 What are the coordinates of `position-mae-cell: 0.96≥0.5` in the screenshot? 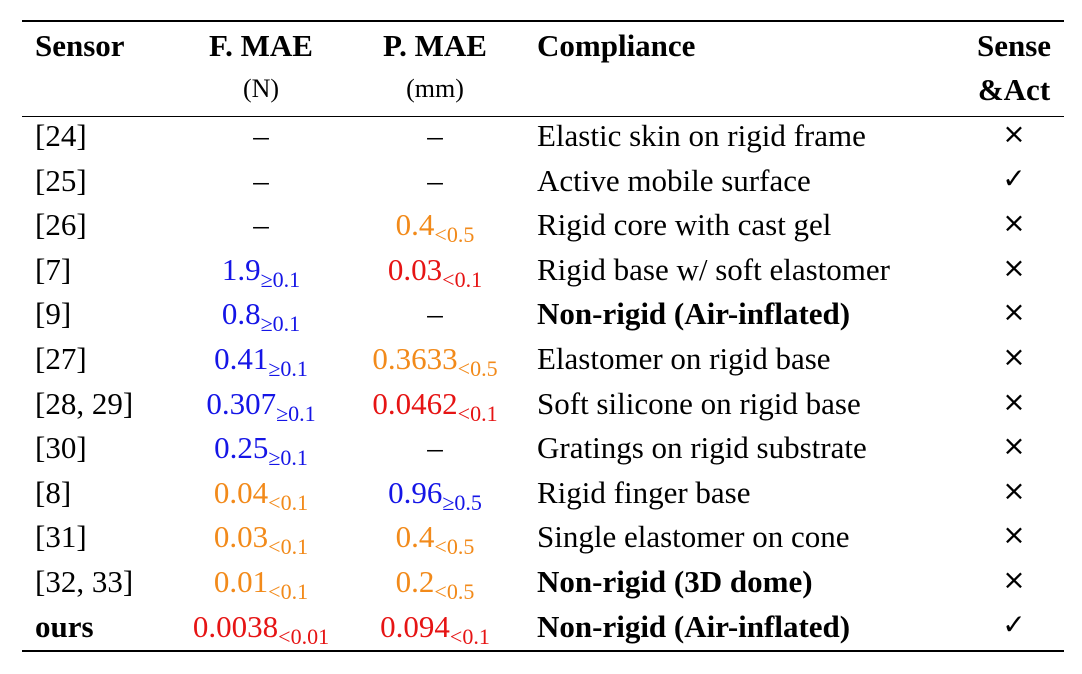 It's located at (435, 494).